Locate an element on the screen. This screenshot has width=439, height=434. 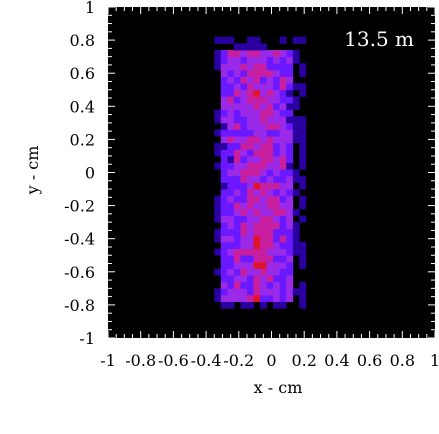
y-tick-label: -0.8 is located at coordinates (79, 305).